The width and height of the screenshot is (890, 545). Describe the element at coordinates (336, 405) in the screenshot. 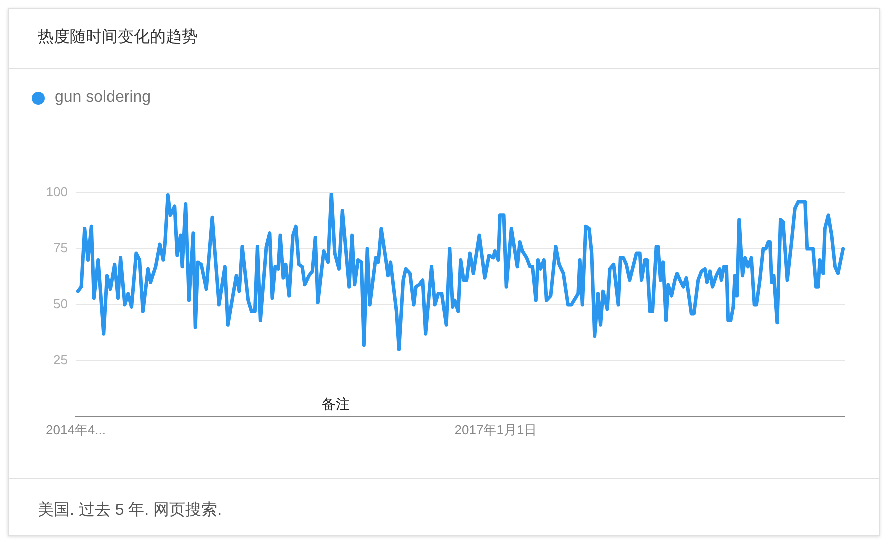

I see `annotation: 备注` at that location.